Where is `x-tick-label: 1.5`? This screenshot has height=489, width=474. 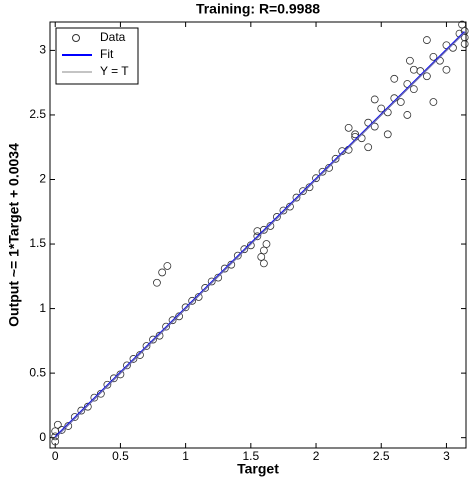 x-tick-label: 1.5 is located at coordinates (250, 456).